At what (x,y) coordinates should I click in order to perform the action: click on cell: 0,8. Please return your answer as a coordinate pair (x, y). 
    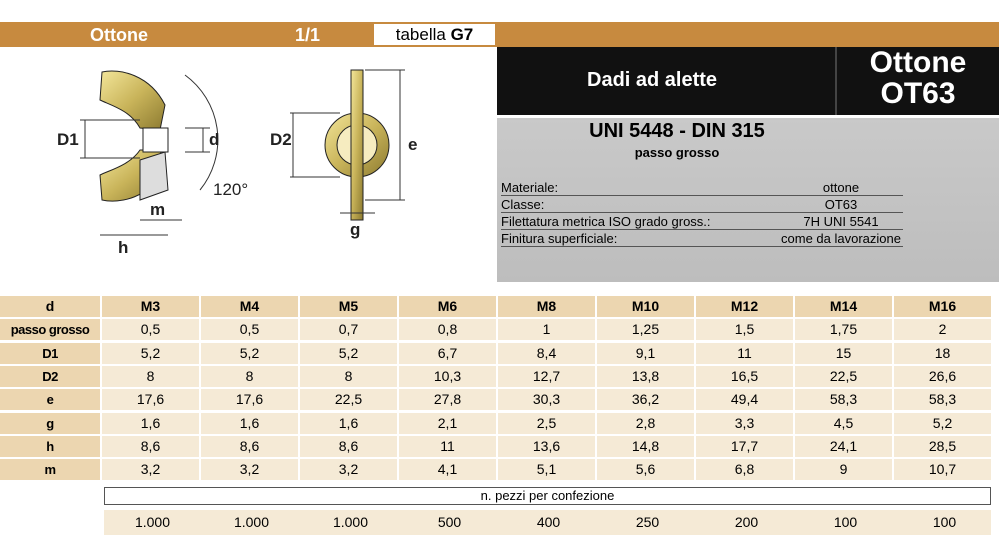
    Looking at the image, I should click on (447, 330).